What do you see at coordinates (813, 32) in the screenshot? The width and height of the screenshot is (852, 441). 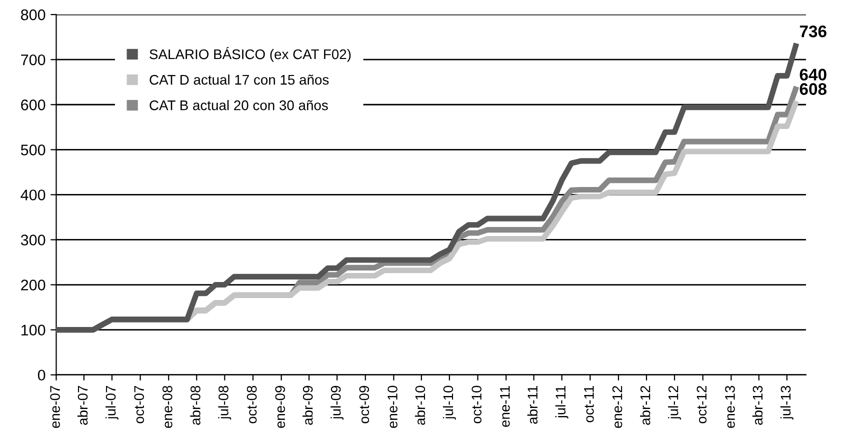 I see `data-label: 736` at bounding box center [813, 32].